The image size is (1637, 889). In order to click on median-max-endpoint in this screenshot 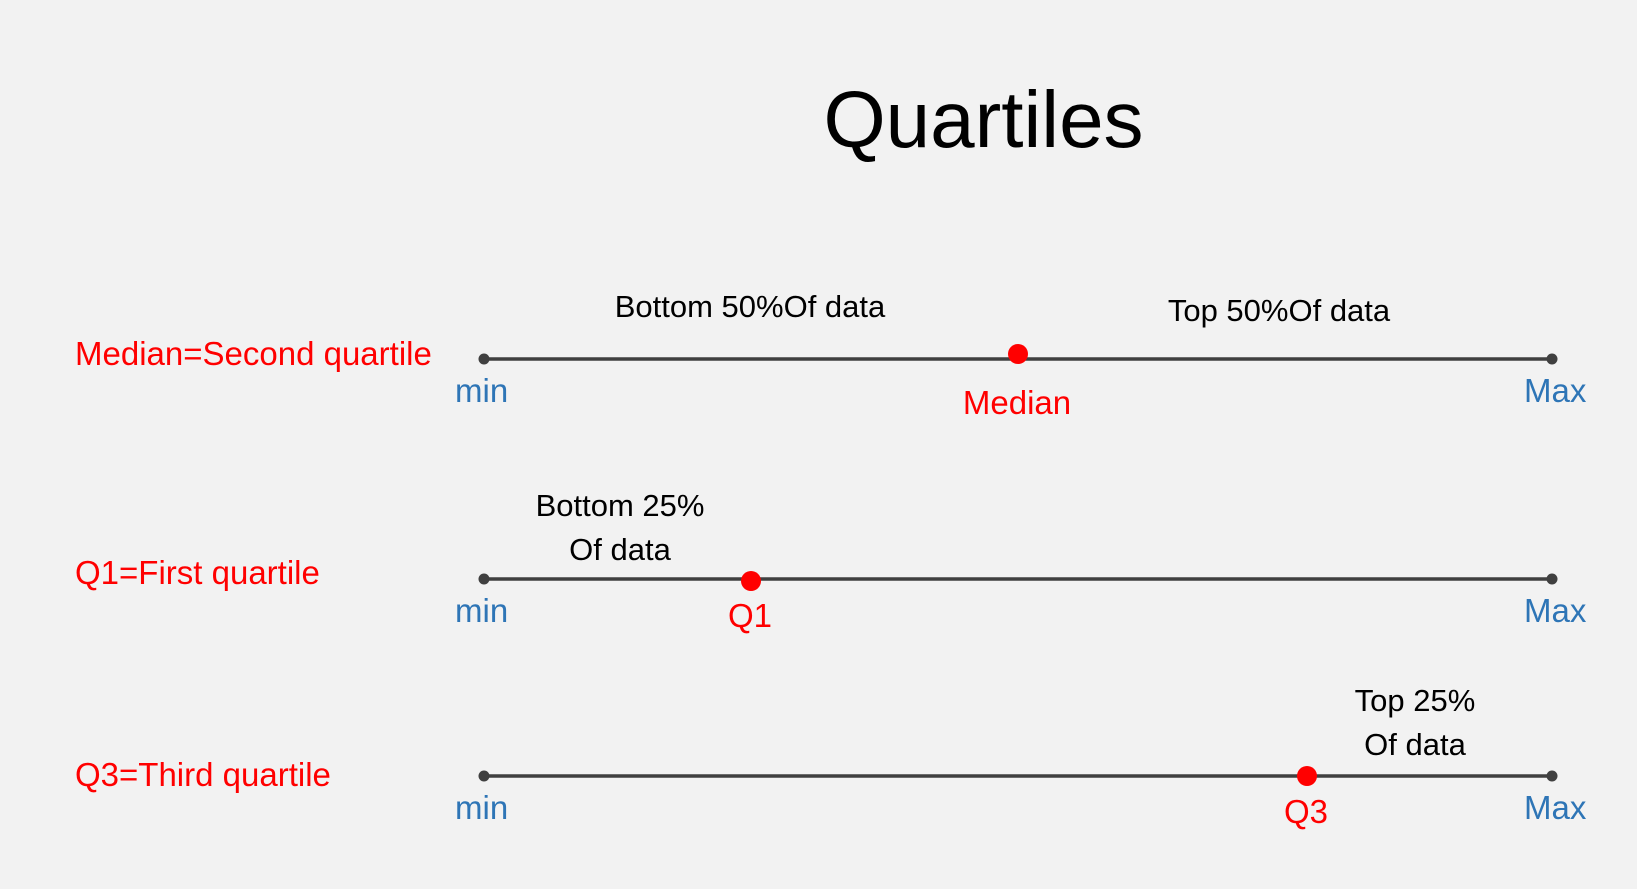, I will do `click(1552, 359)`.